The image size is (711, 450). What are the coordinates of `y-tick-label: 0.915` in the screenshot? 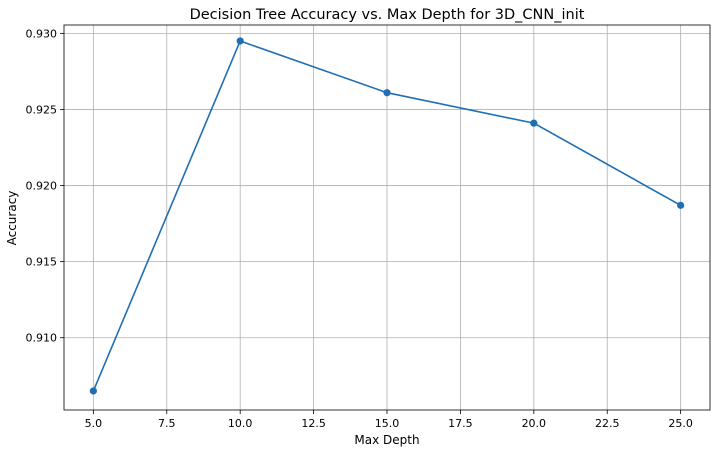 It's located at (42, 262).